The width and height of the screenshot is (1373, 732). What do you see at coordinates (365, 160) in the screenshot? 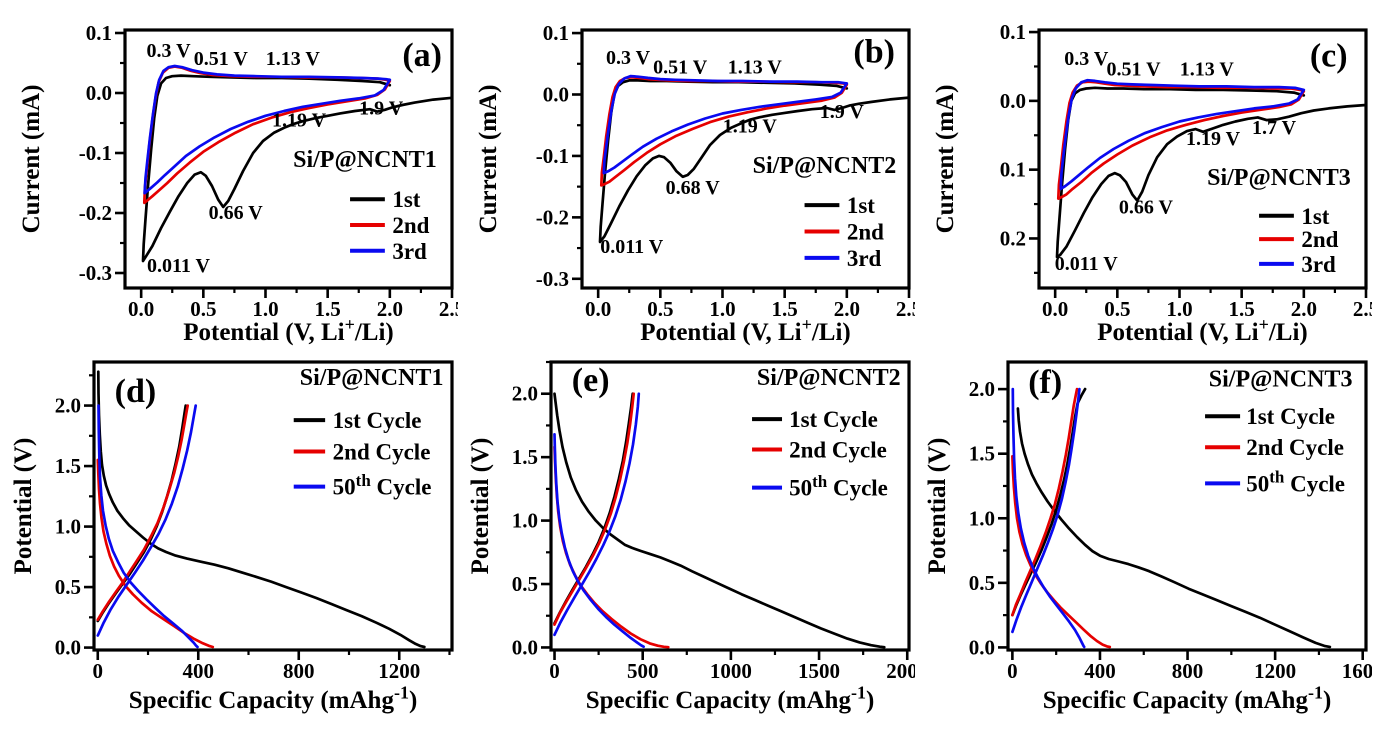
I see `sample-title: Si/P@NCNT1` at bounding box center [365, 160].